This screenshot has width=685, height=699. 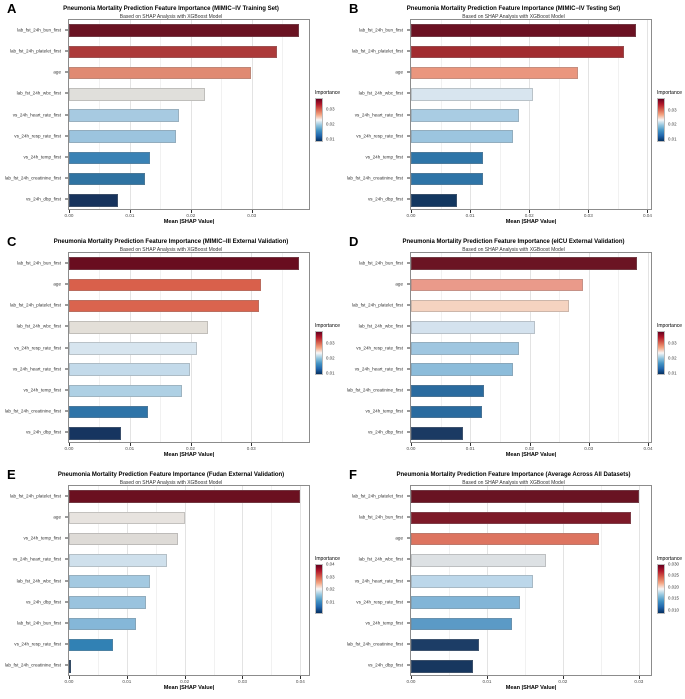 I want to click on legend-tick-label: 0.010, so click(x=673, y=610).